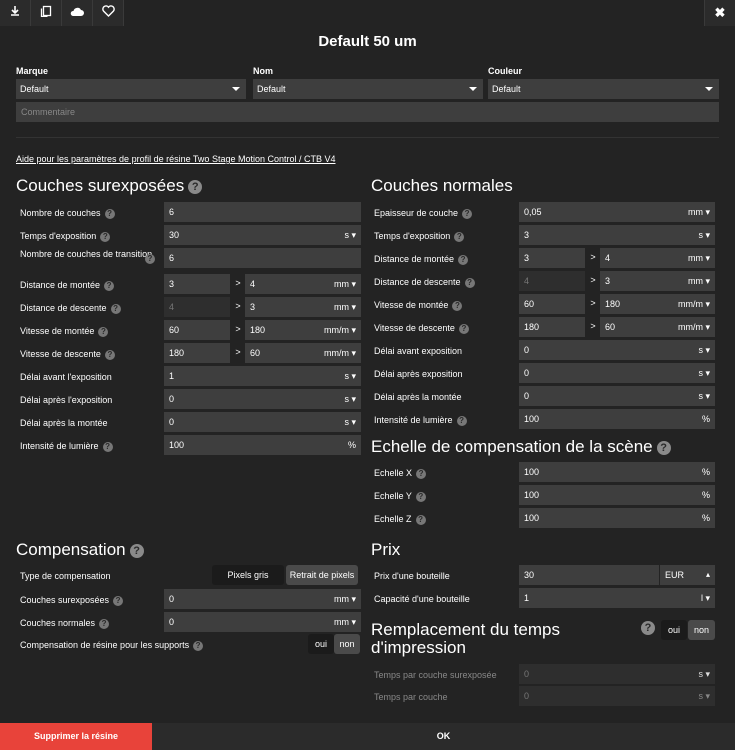 Image resolution: width=735 pixels, height=750 pixels. I want to click on comp-over-unit-select: mm ▾, so click(344, 599).